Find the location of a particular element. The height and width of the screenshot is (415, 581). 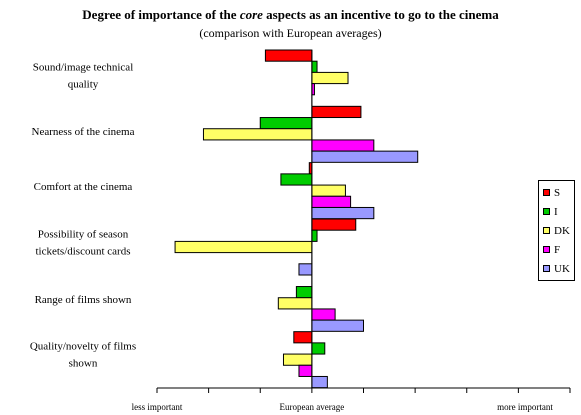

category-label: Range of films shown is located at coordinates (83, 300).